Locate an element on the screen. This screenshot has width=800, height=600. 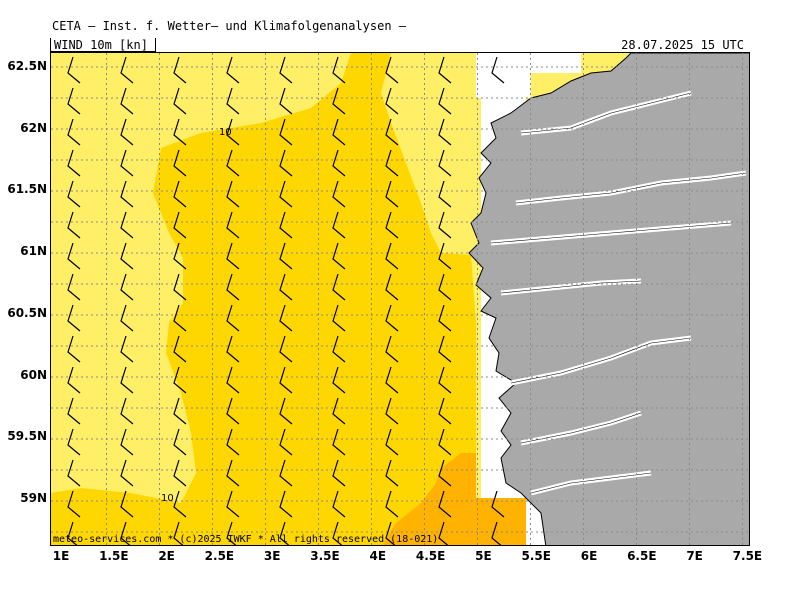
longitude-label: 3.5E is located at coordinates (325, 556).